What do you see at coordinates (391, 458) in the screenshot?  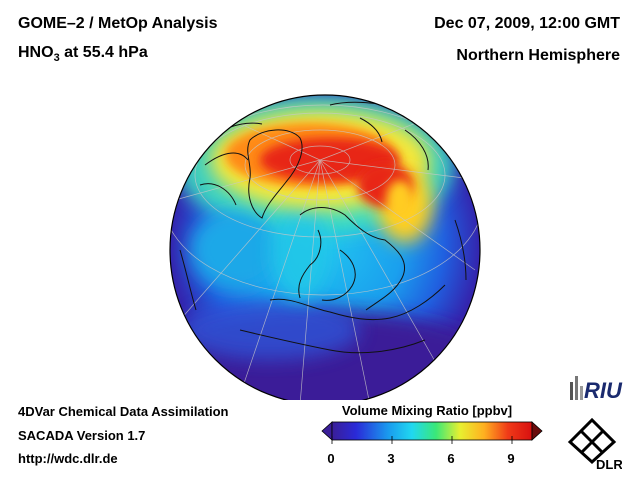 I see `colorbar-tick-3: 3` at bounding box center [391, 458].